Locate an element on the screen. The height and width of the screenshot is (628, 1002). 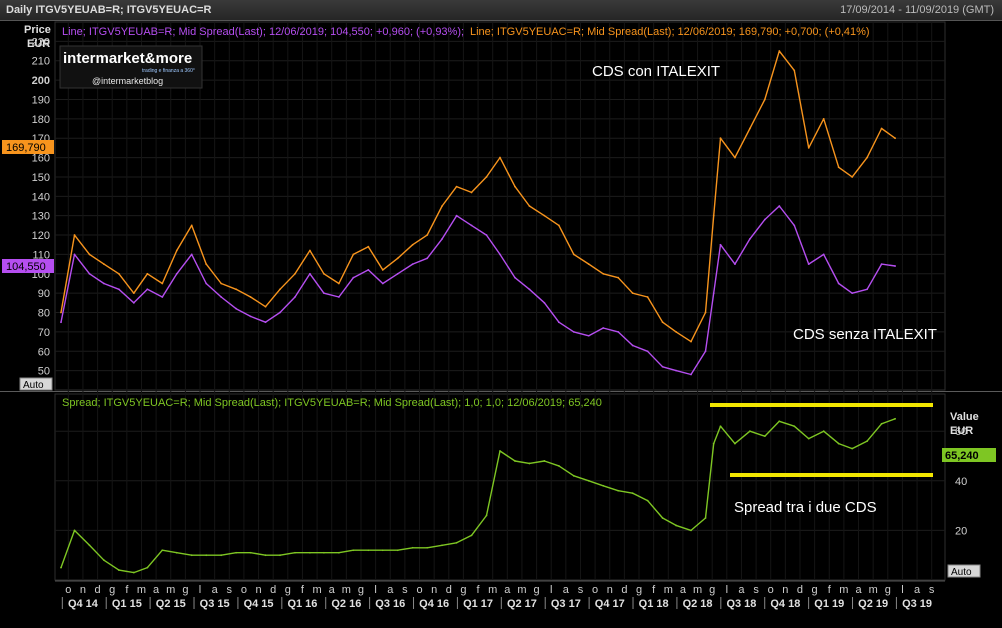
top-auto-button: Auto is located at coordinates (36, 384).